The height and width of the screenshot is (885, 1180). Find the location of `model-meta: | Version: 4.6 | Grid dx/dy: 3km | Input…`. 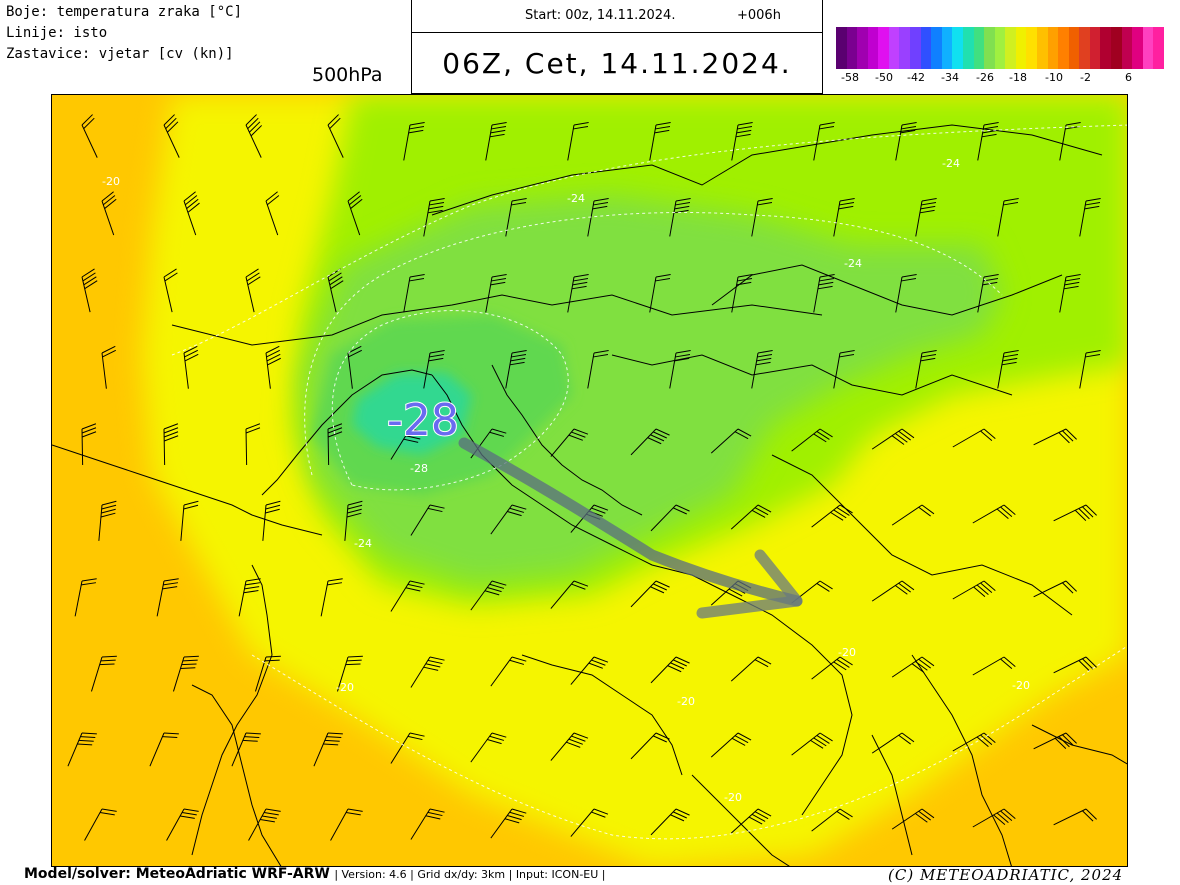

model-meta: | Version: 4.6 | Grid dx/dy: 3km | Input… is located at coordinates (470, 874).